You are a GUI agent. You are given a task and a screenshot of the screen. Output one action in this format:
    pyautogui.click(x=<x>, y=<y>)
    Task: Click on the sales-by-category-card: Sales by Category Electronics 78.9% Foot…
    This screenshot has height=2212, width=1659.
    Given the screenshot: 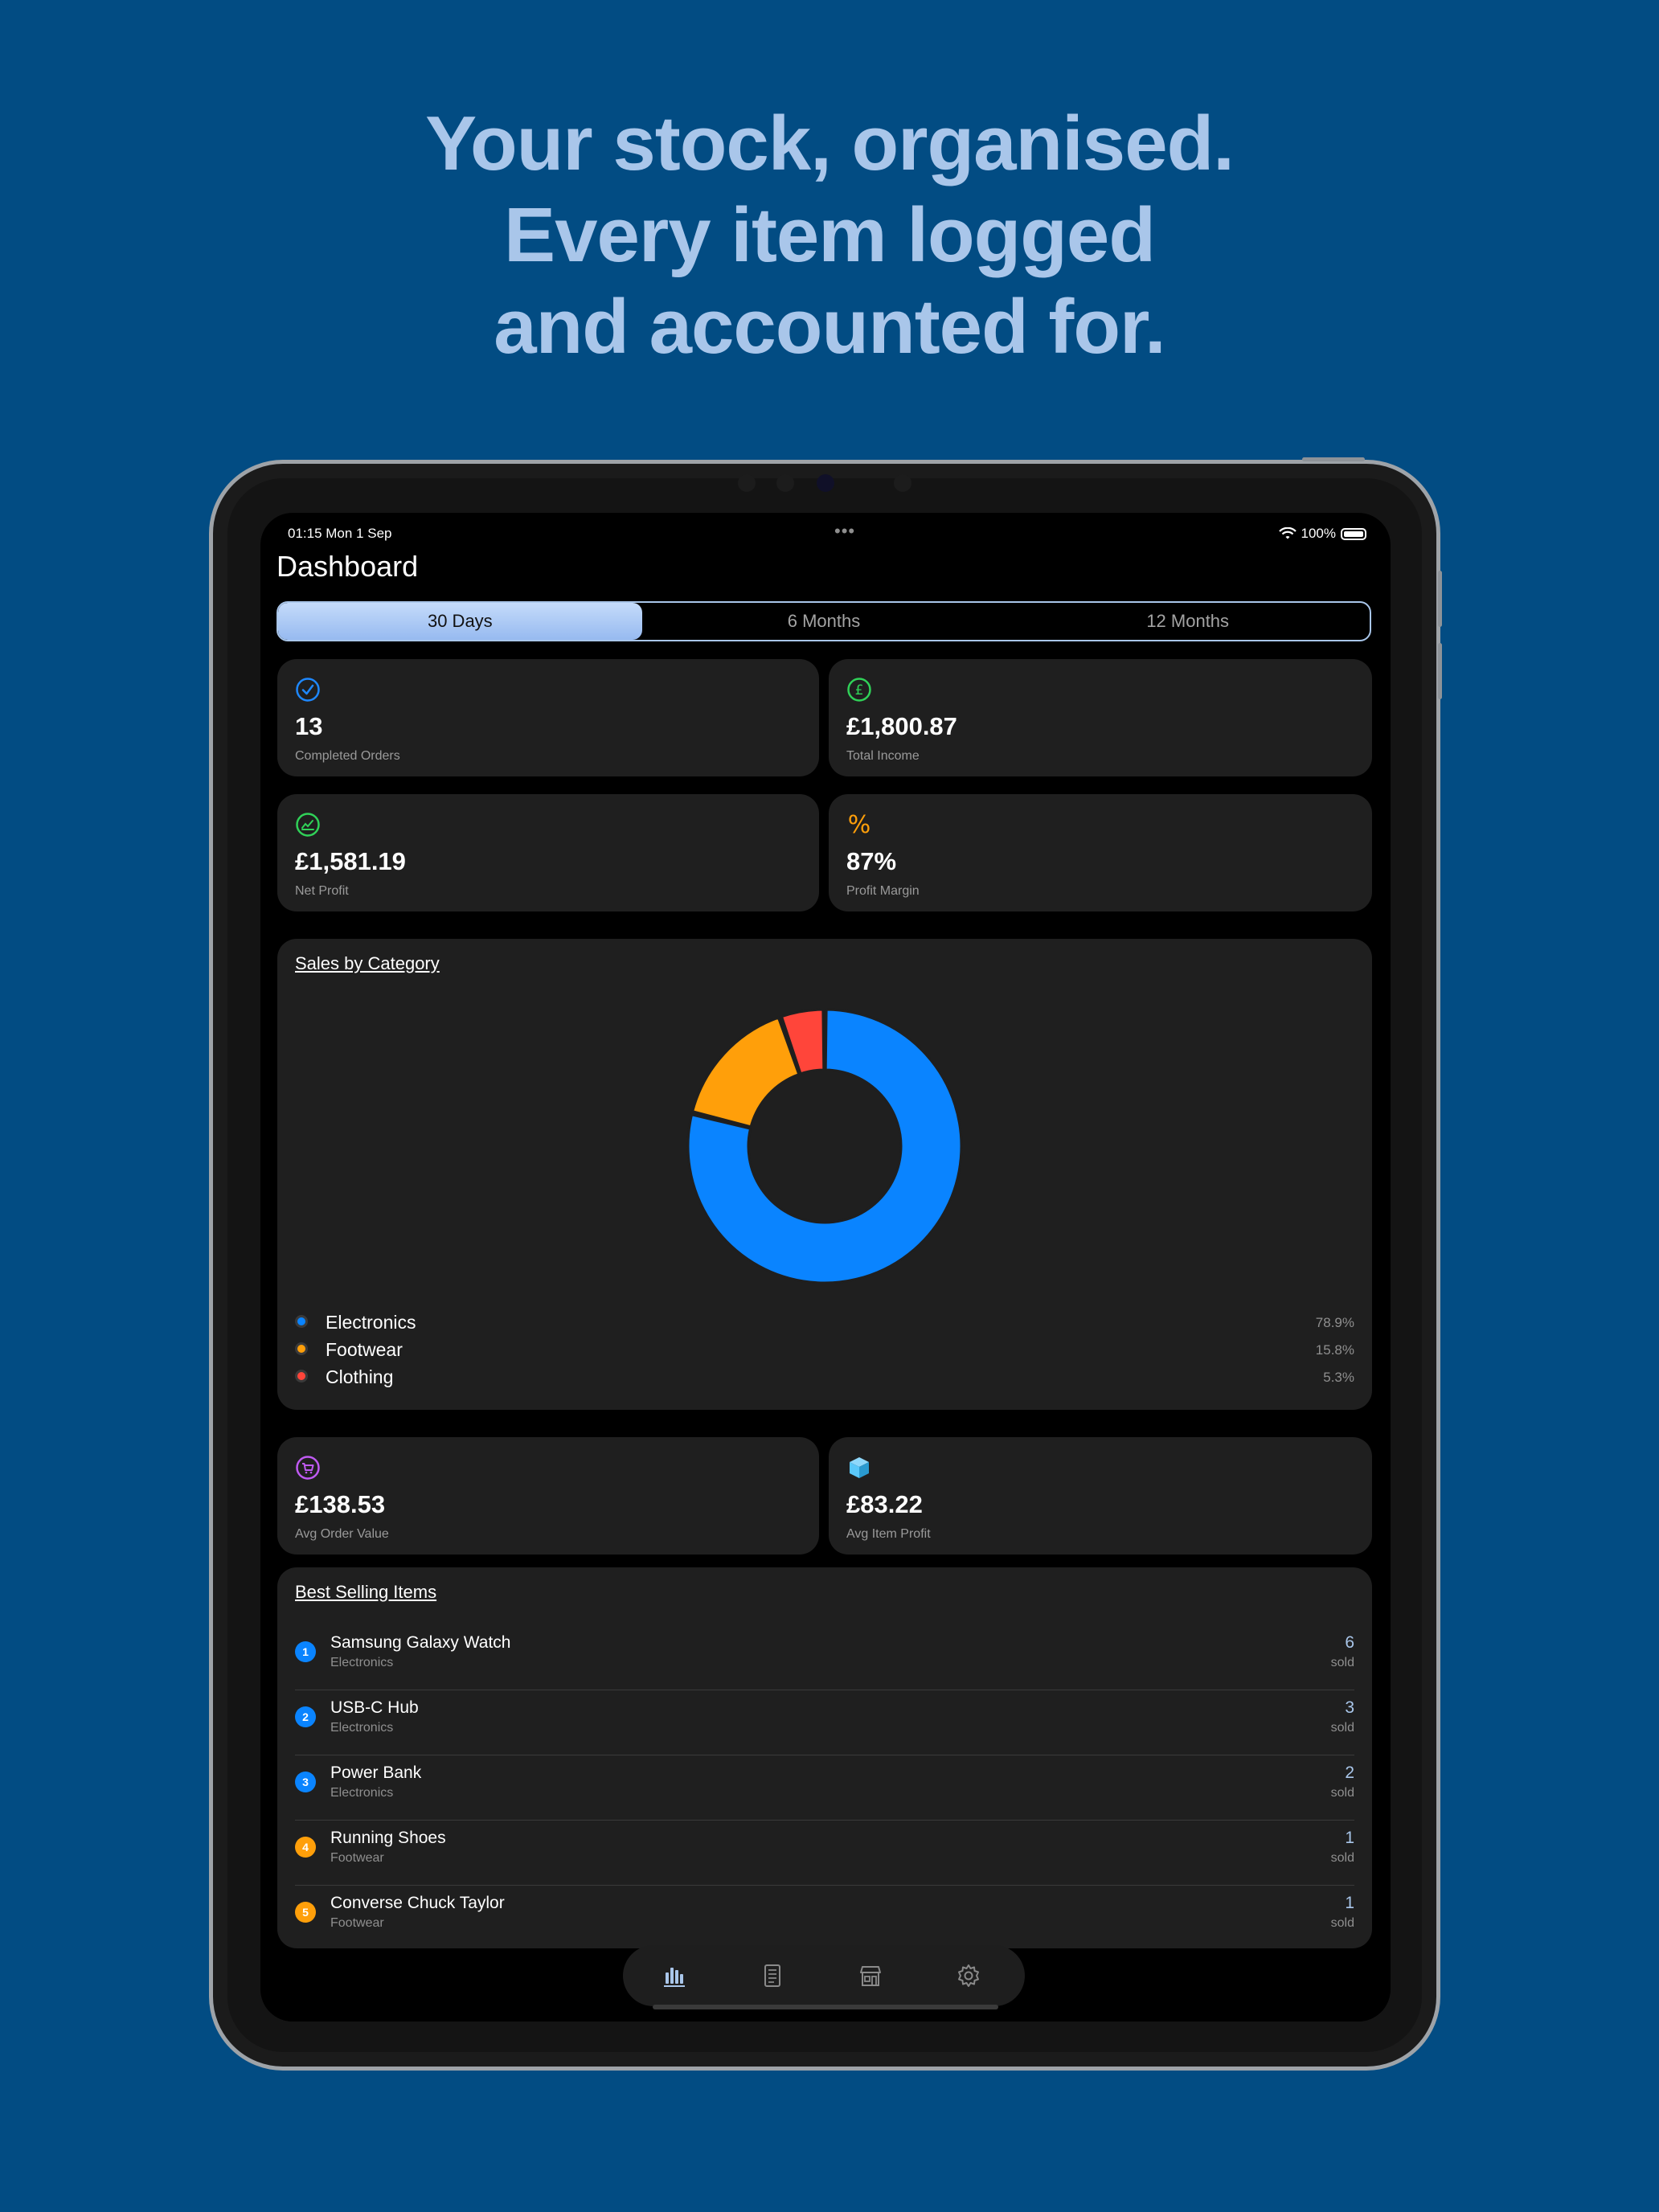 What is the action you would take?
    pyautogui.click(x=824, y=1174)
    